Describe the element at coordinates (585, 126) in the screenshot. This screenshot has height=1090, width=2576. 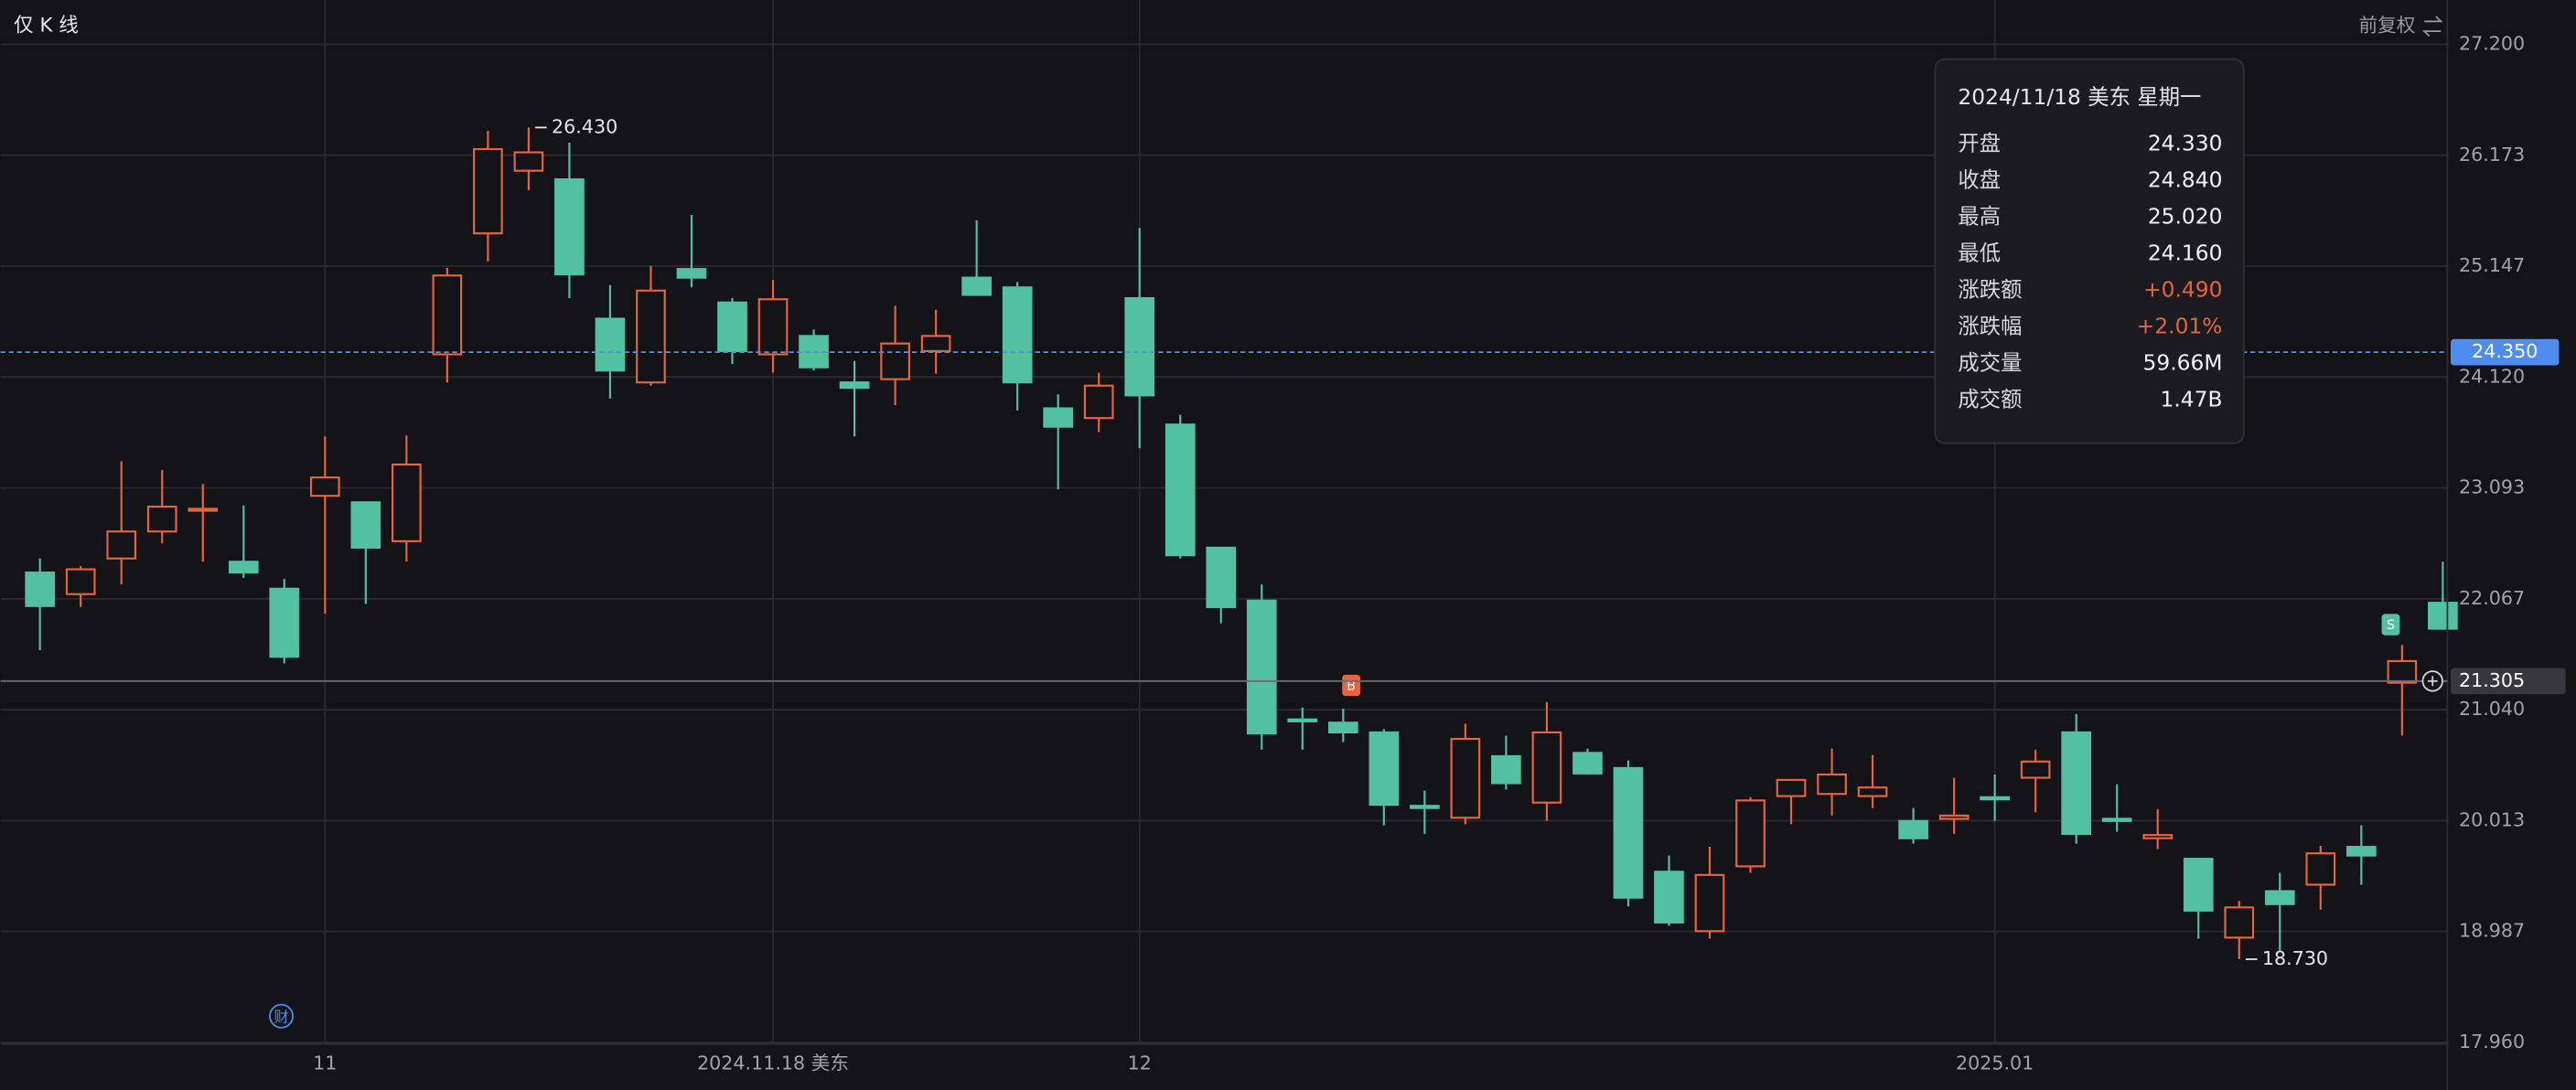
I see `high_marker-label: 26.430` at that location.